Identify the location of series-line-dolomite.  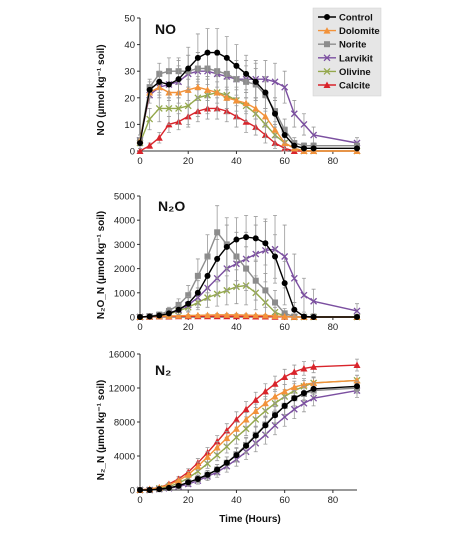
(248, 119).